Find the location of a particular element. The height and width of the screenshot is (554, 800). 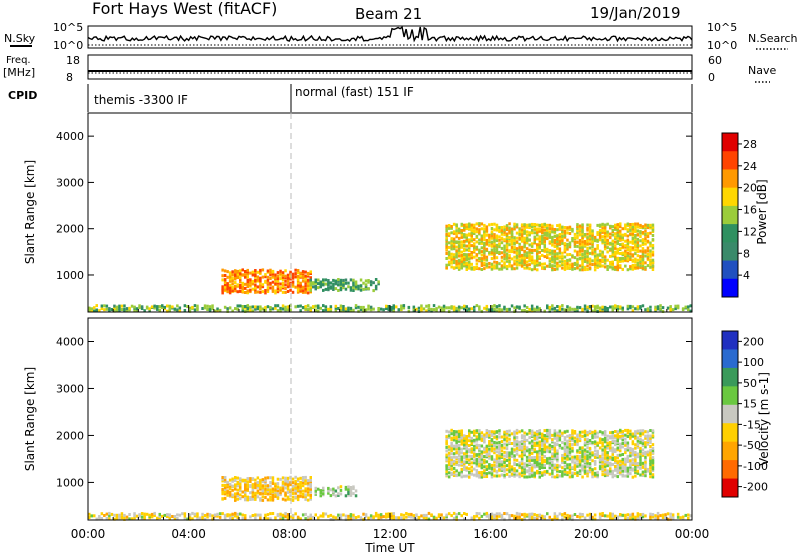

power-ylabel: Slant Range [km] is located at coordinates (30, 212).